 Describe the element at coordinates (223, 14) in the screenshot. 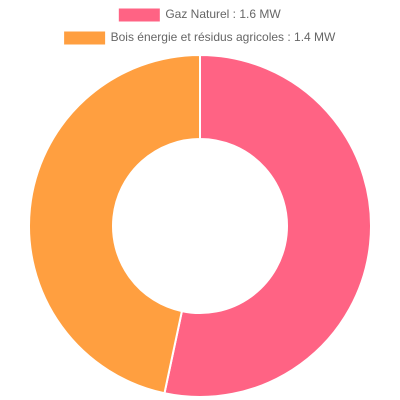

I see `legend-label: Gaz Naturel : 1.6 MW` at that location.